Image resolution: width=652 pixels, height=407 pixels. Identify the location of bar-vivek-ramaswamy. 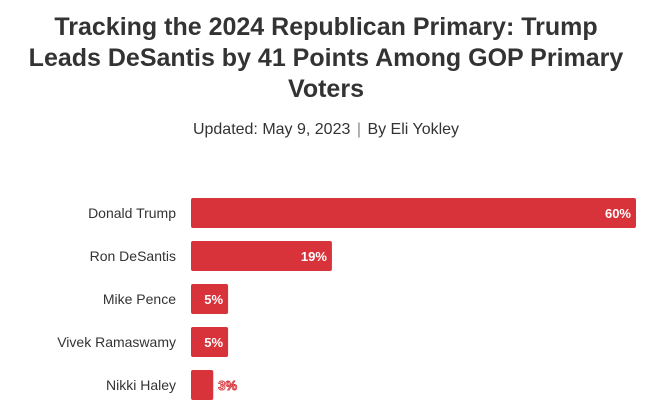
(210, 342).